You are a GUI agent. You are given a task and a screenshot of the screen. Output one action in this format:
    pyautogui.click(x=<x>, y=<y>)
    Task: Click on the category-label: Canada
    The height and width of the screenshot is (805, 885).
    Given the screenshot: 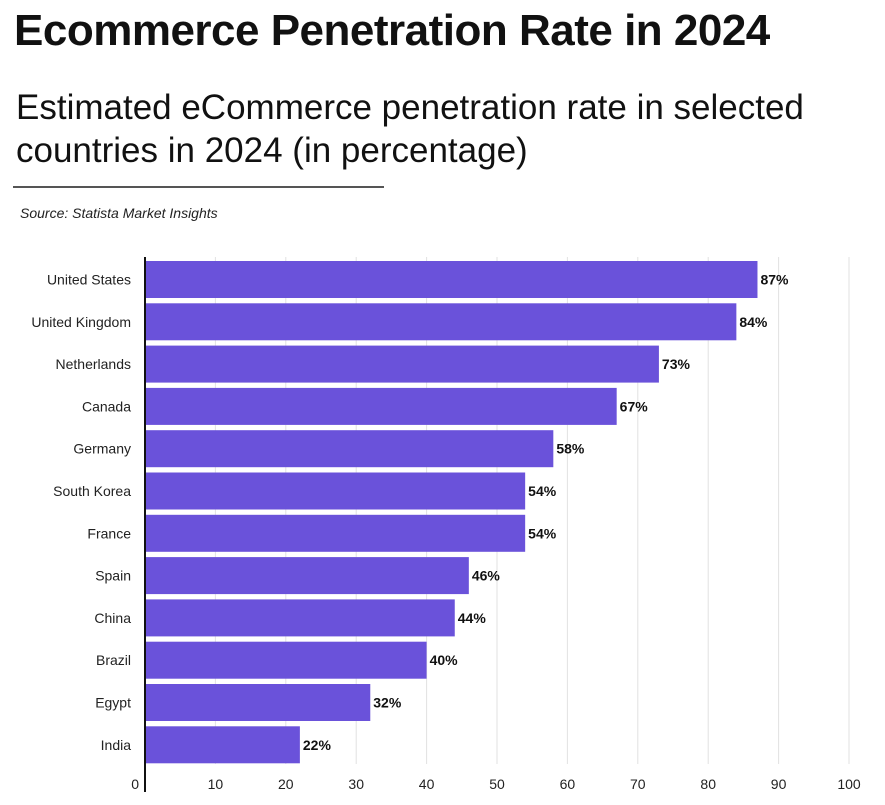 What is the action you would take?
    pyautogui.click(x=106, y=406)
    